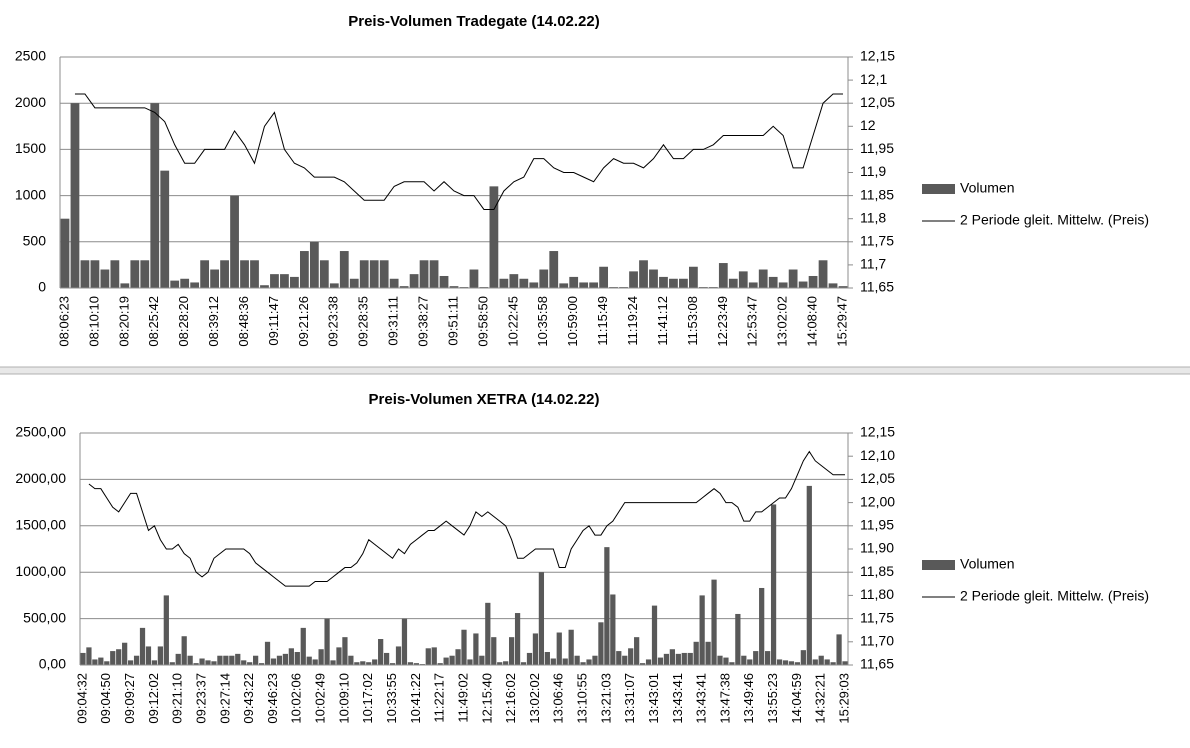 The height and width of the screenshot is (748, 1190). I want to click on y2-tick-label: 12,05, so click(877, 478).